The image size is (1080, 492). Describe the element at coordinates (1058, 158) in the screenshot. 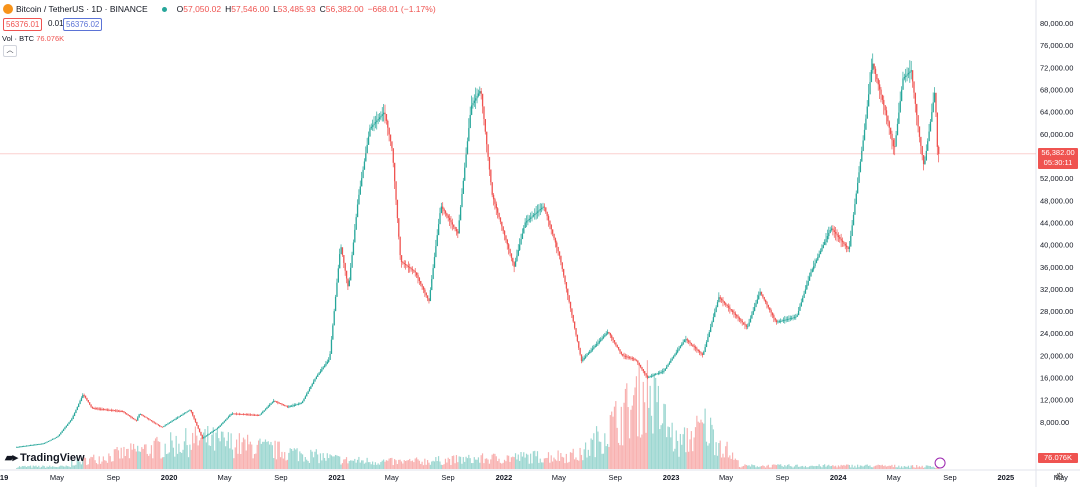

I see `last-price-badge: 56,382.00 05:30:11` at that location.